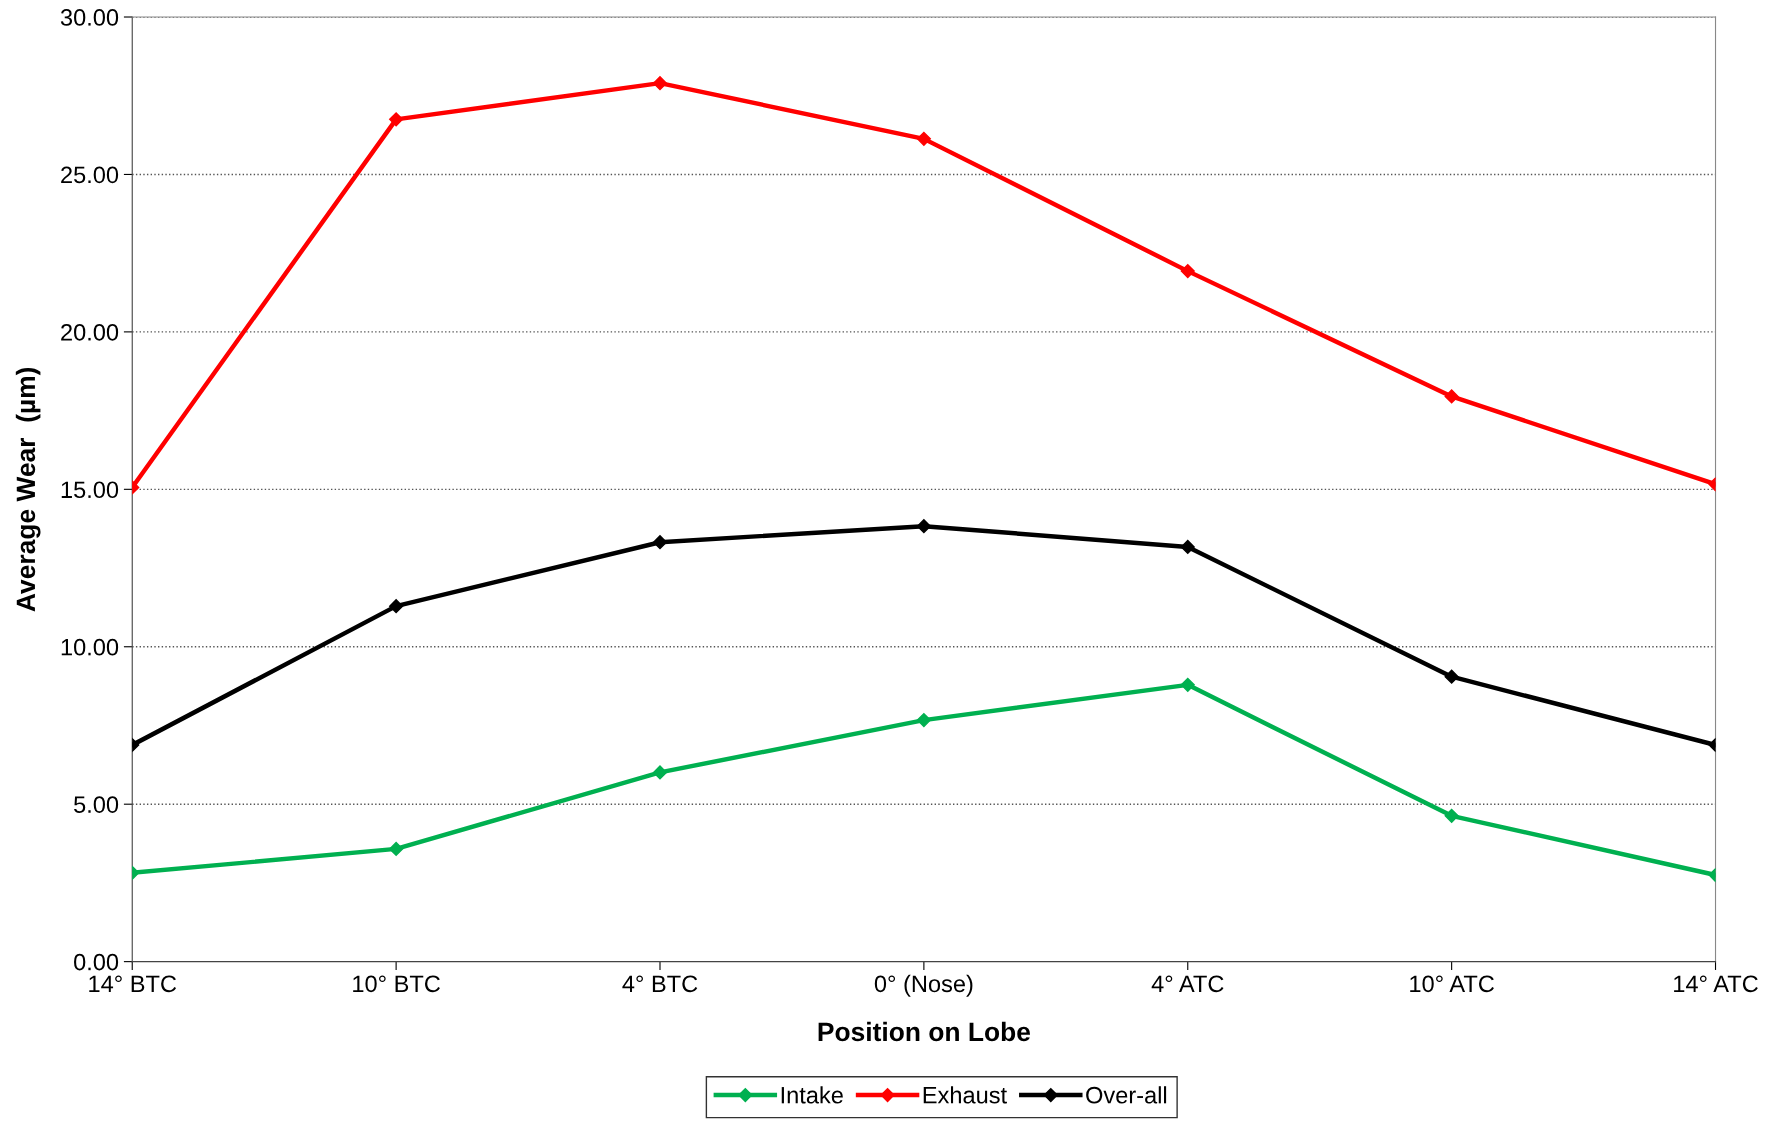  Describe the element at coordinates (924, 1031) in the screenshot. I see `x-axis-title: Position on Lobe` at that location.